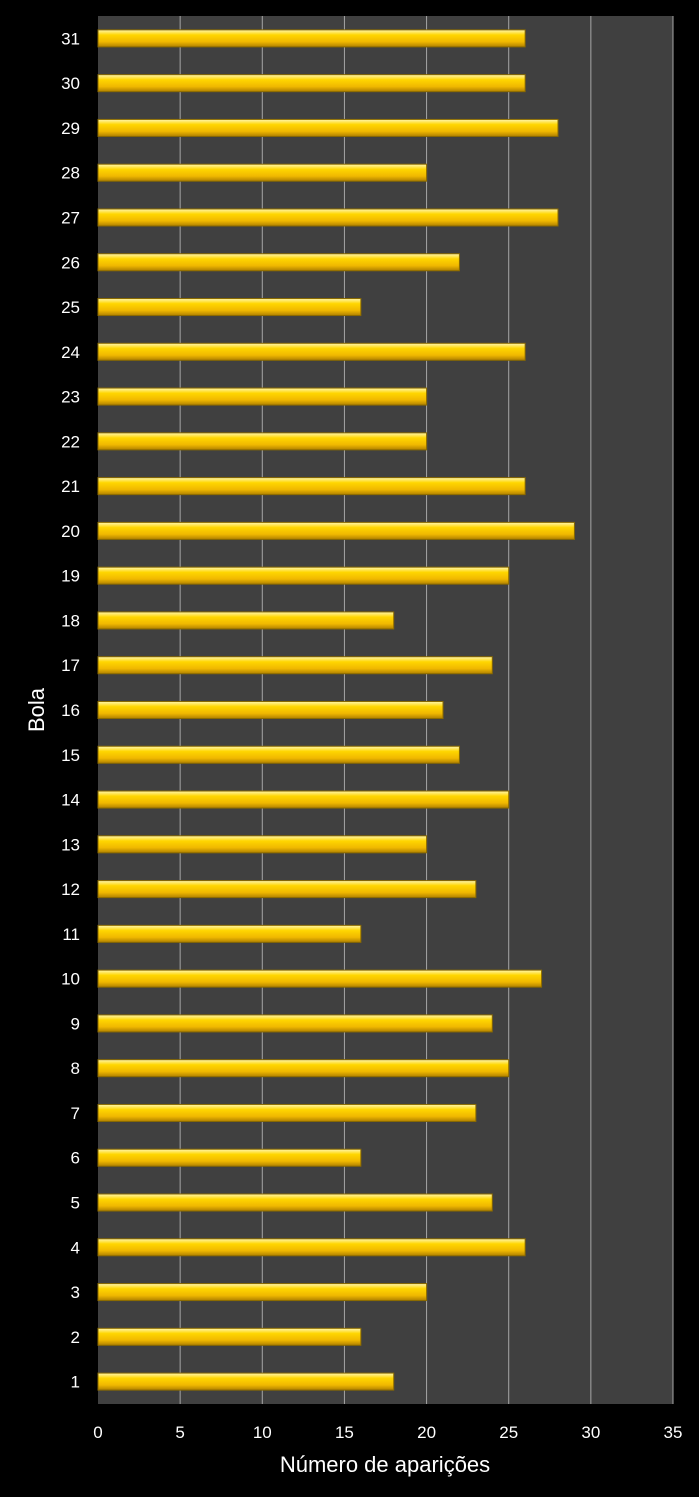 Image resolution: width=699 pixels, height=1497 pixels. I want to click on x-tick-label-0: 0, so click(97, 1432).